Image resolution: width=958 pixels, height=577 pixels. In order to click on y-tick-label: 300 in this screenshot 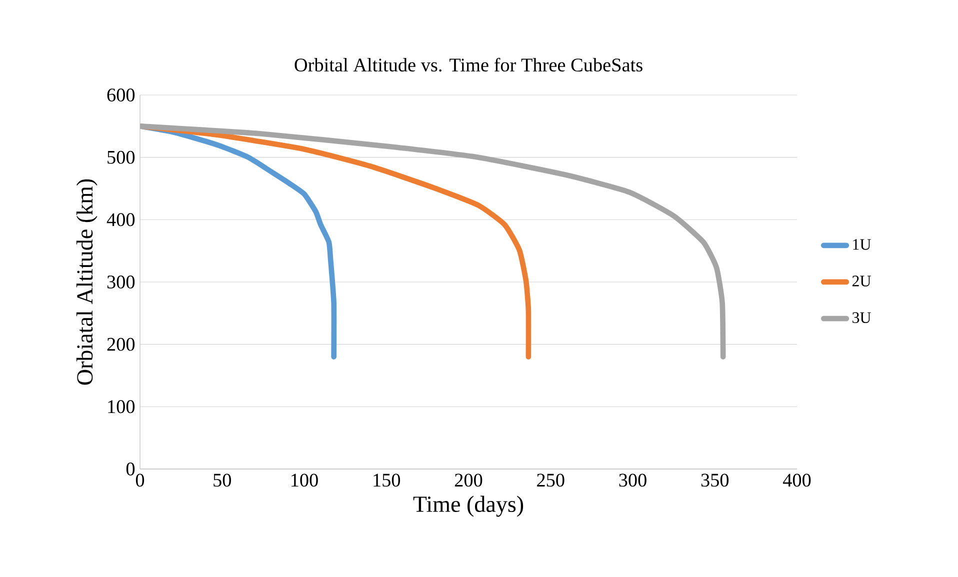, I will do `click(121, 282)`.